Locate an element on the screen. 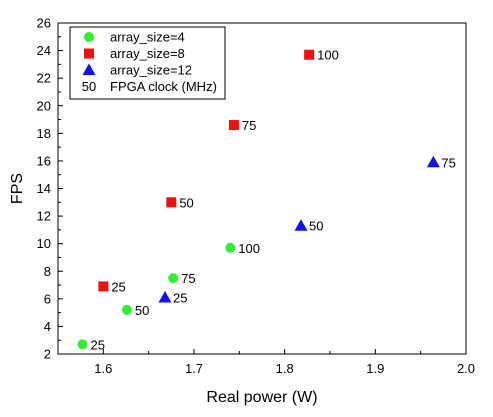  x-tick-label: 1.8 is located at coordinates (285, 368).